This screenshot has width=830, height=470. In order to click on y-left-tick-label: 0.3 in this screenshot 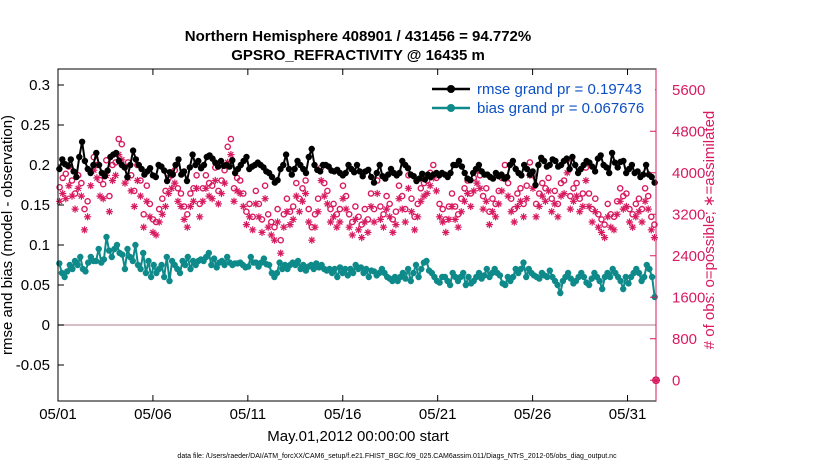, I will do `click(39, 85)`.